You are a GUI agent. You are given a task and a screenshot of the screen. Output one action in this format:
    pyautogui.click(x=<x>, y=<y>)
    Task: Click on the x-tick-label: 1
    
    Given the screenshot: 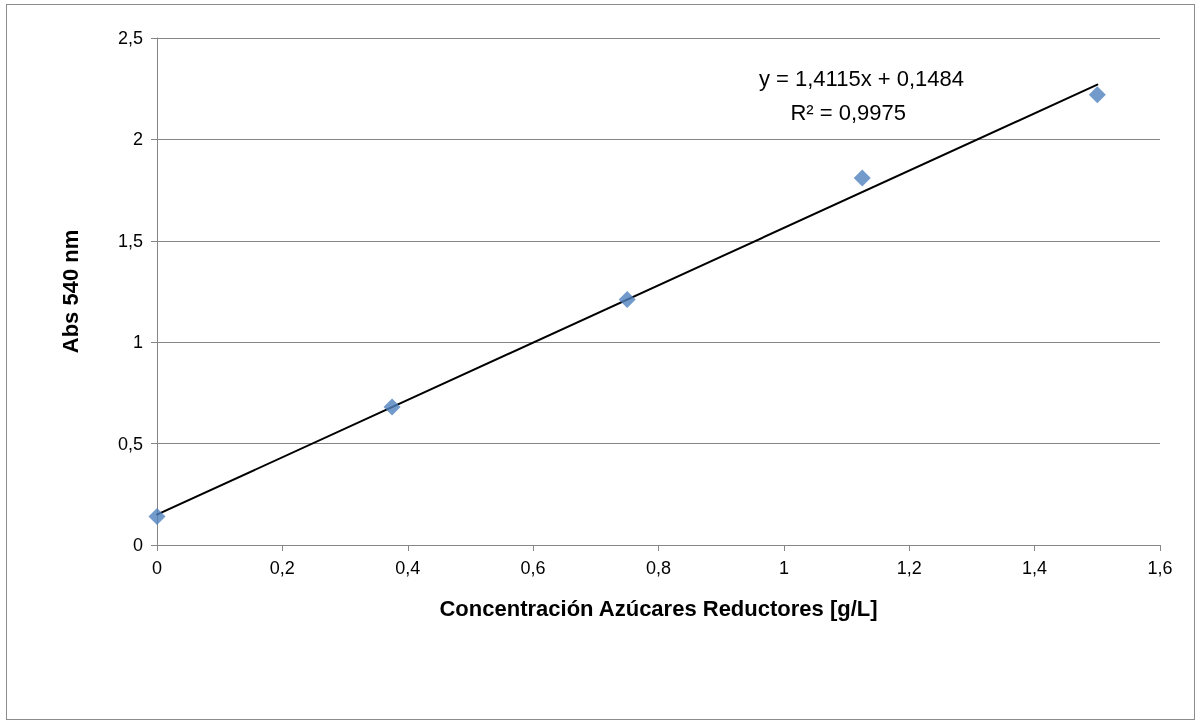 What is the action you would take?
    pyautogui.click(x=783, y=568)
    